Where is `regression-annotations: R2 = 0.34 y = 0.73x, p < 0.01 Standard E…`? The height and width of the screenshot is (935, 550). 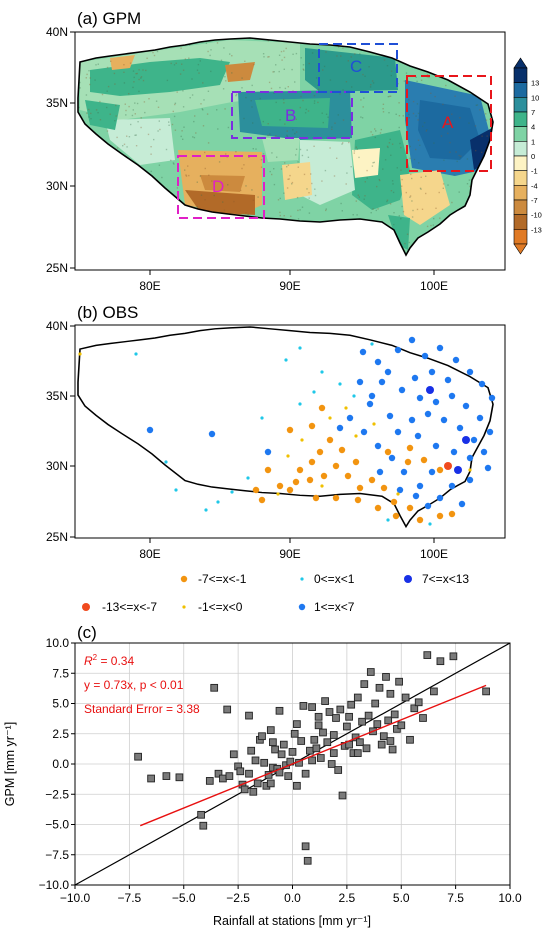 regression-annotations: R2 = 0.34 y = 0.73x, p < 0.01 Standard E… is located at coordinates (142, 684).